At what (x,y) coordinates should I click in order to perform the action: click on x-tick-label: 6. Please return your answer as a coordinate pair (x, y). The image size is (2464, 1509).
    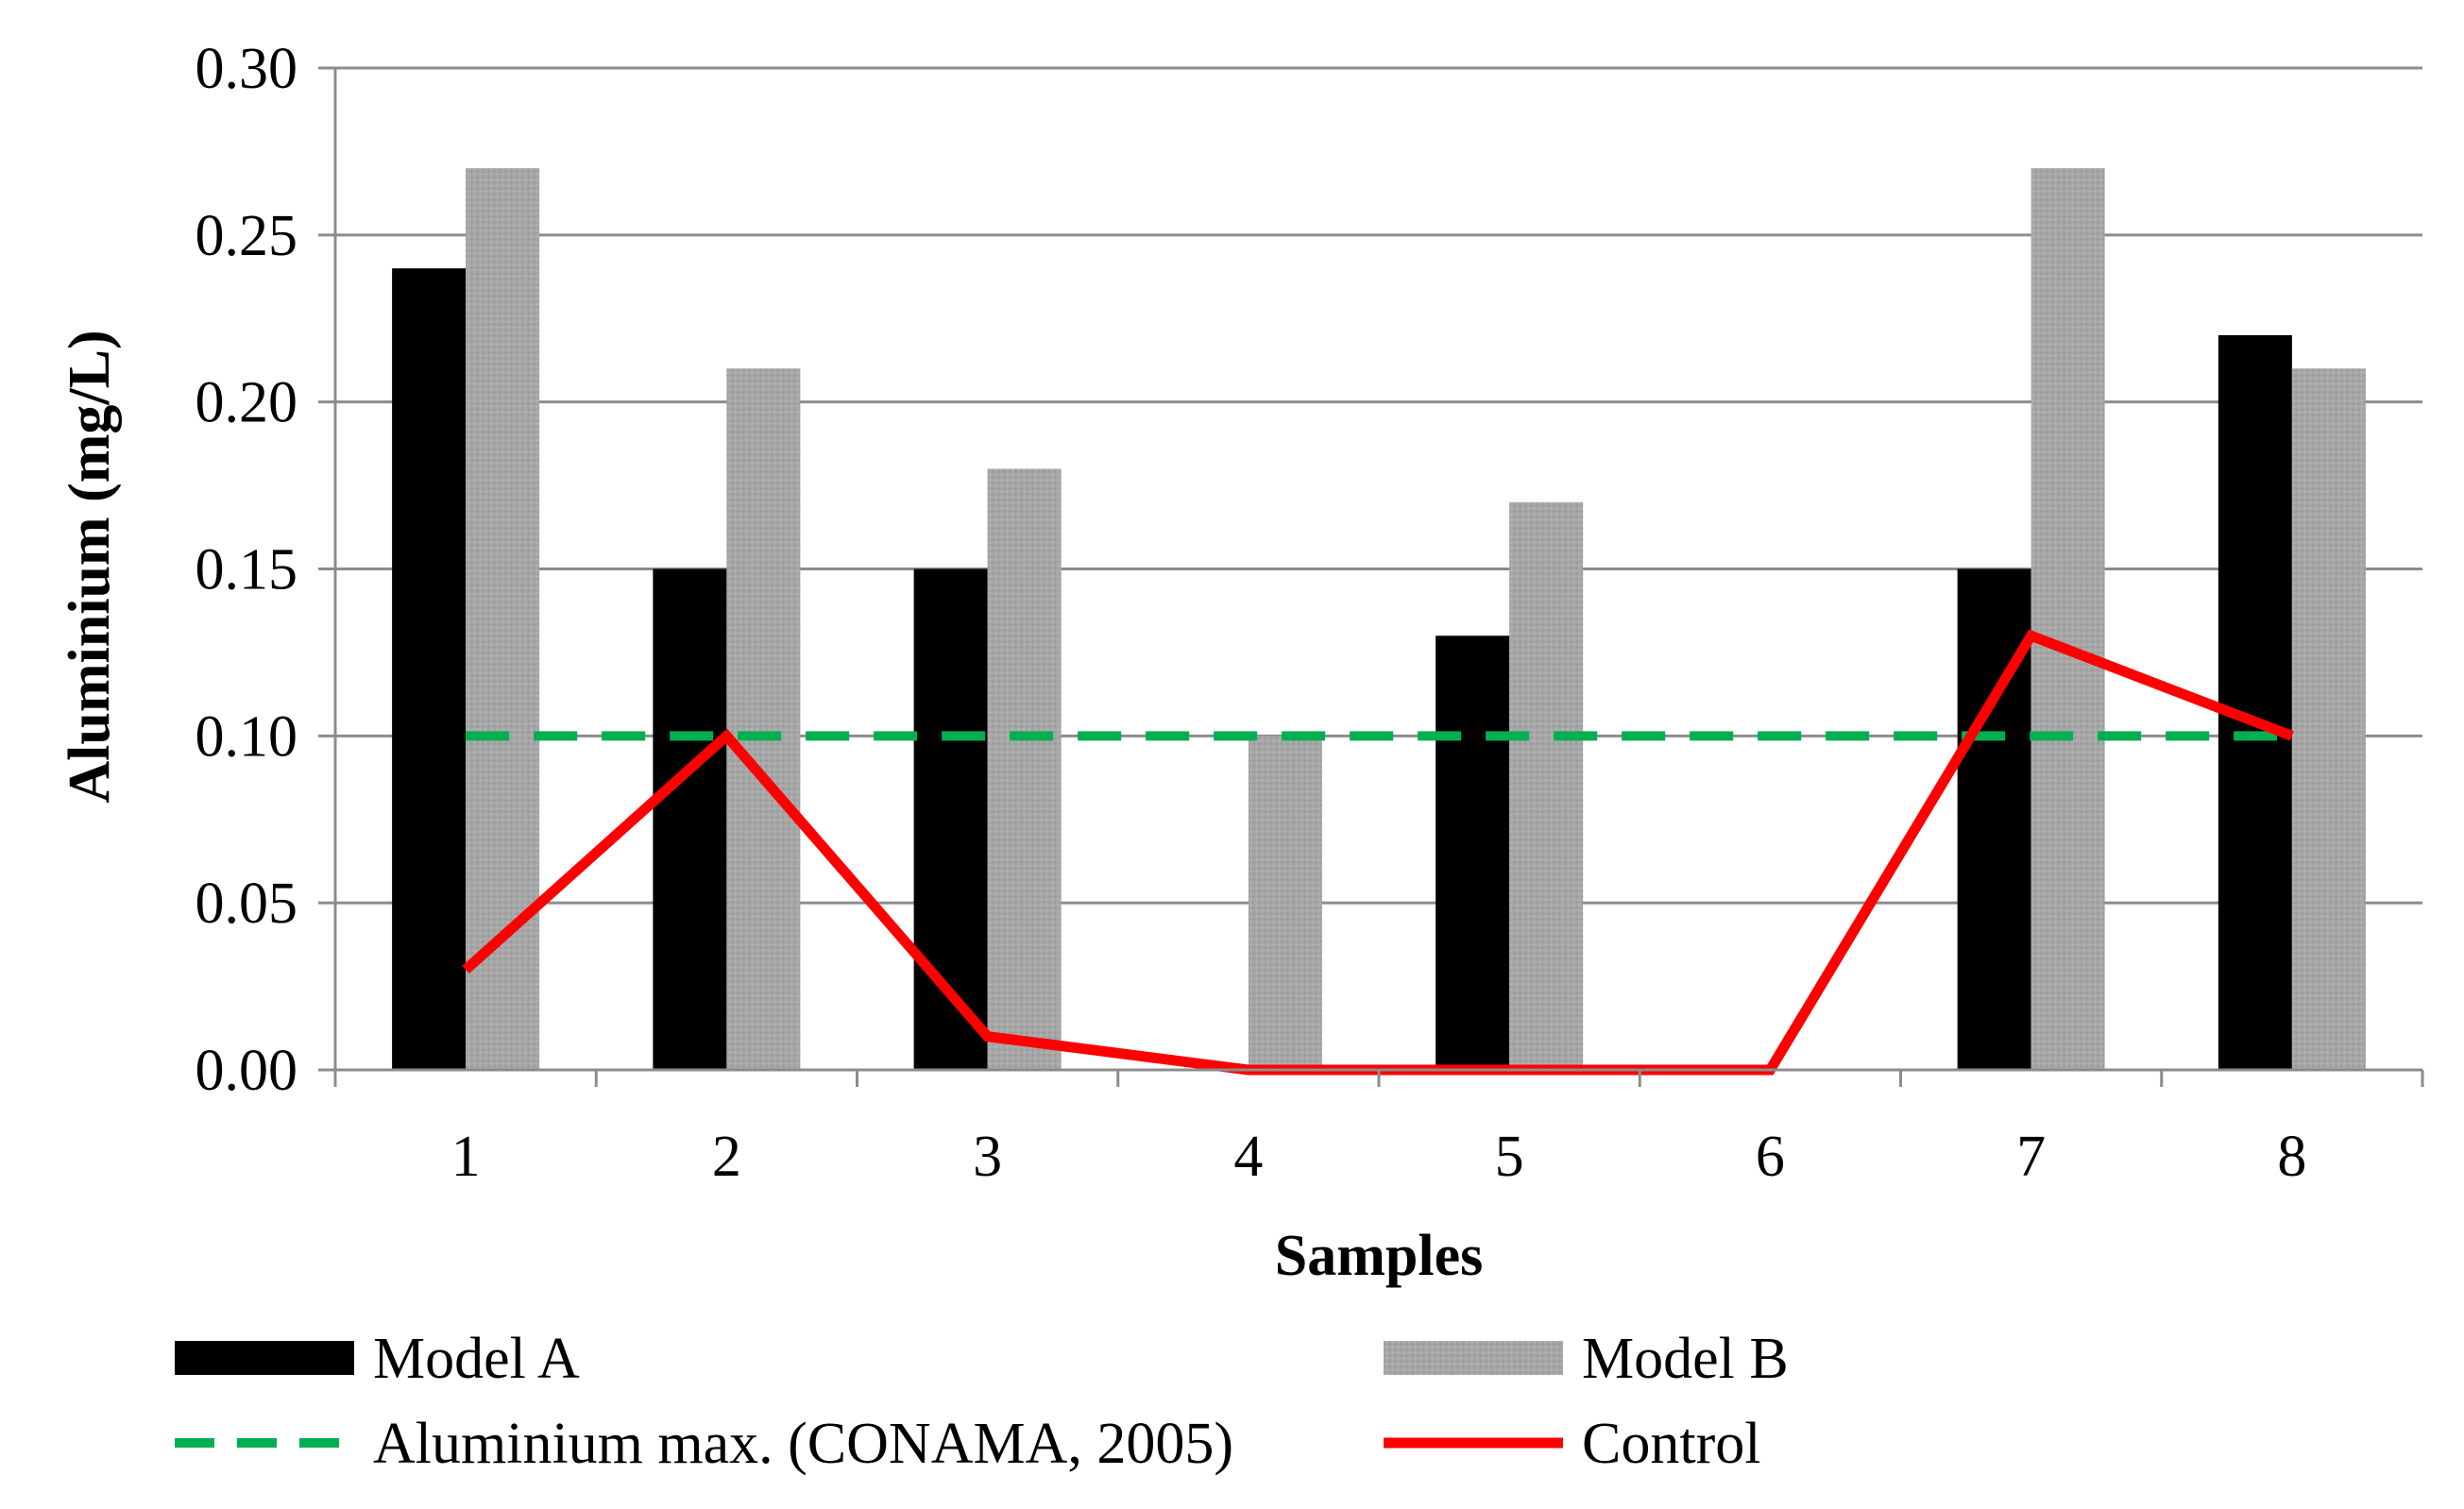
    Looking at the image, I should click on (1770, 1157).